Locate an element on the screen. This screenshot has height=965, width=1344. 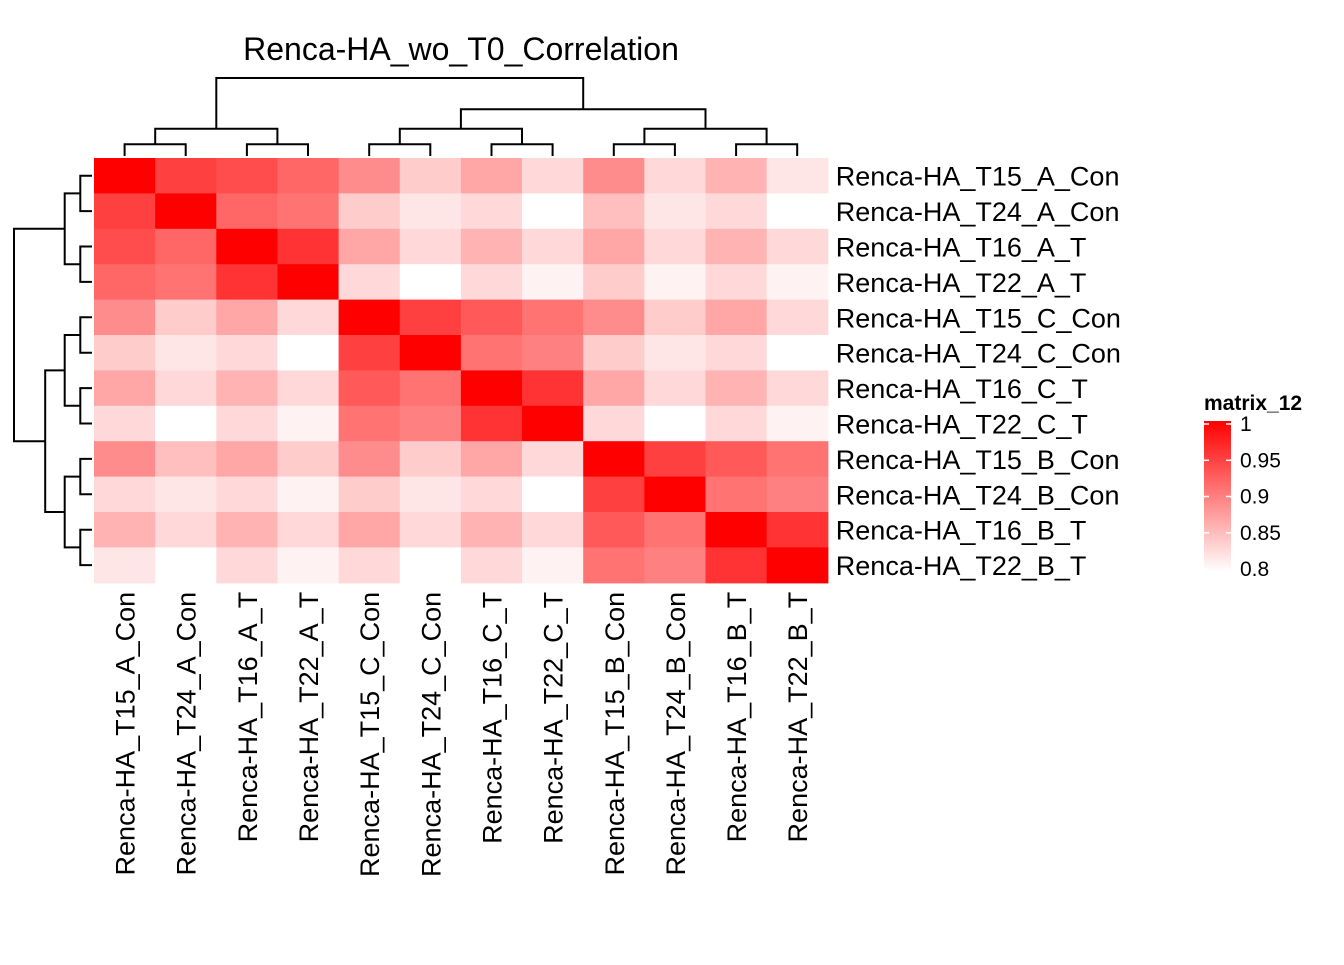
legend-tick-label: 0.9 is located at coordinates (1254, 497).